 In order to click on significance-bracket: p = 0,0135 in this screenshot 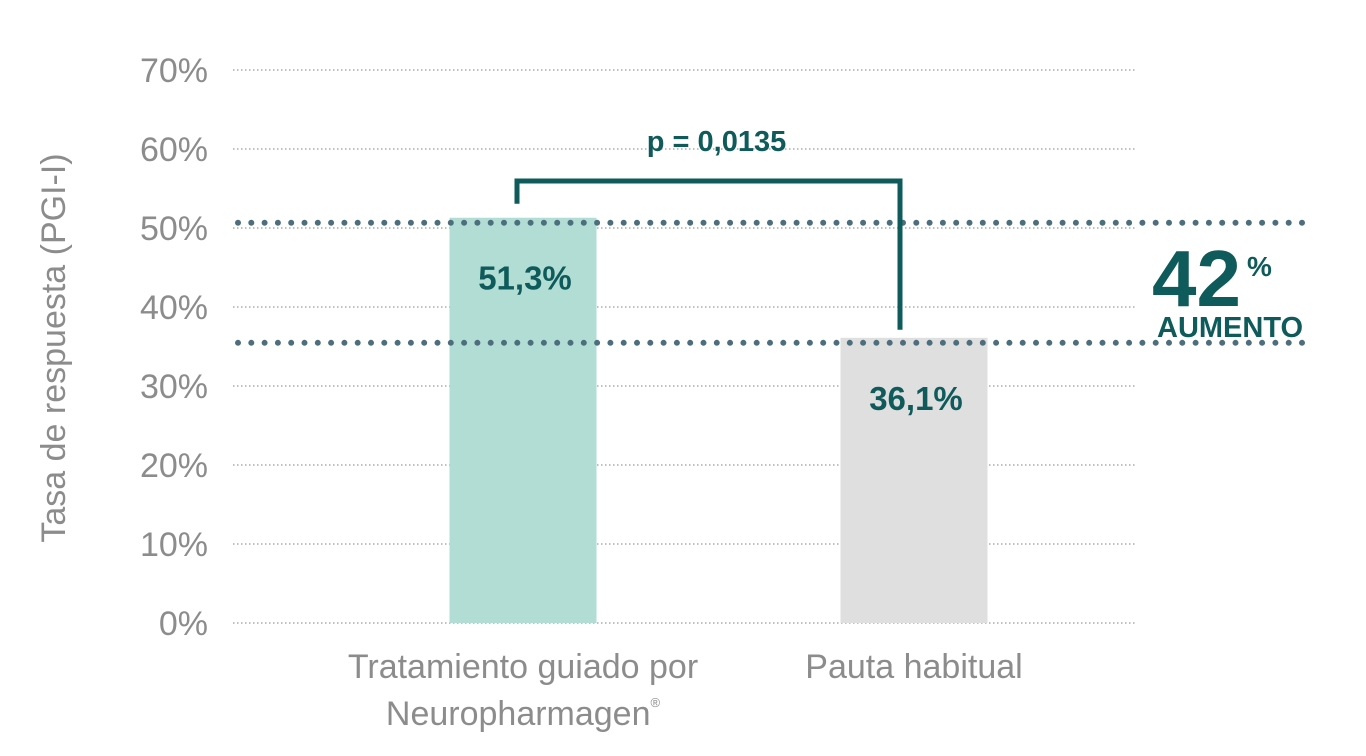, I will do `click(708, 228)`.